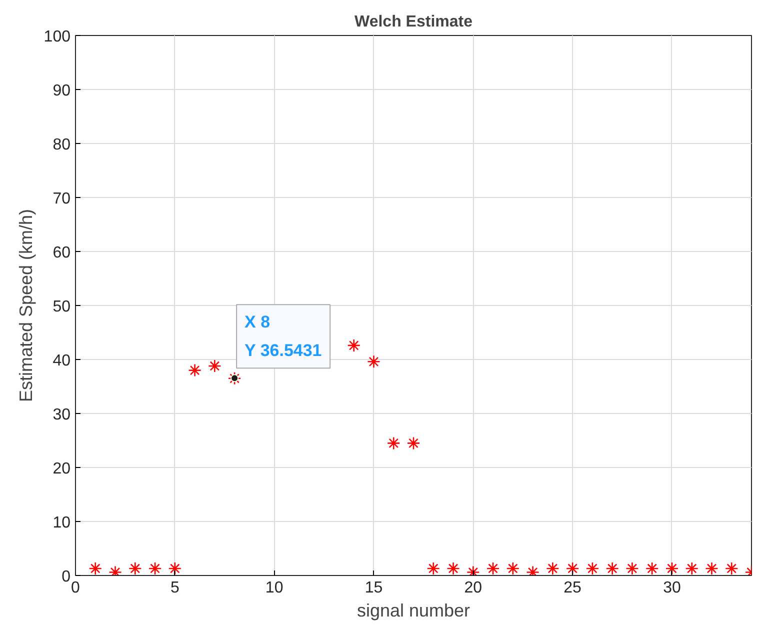 The image size is (761, 635). What do you see at coordinates (373, 588) in the screenshot?
I see `x-tick-label: 15` at bounding box center [373, 588].